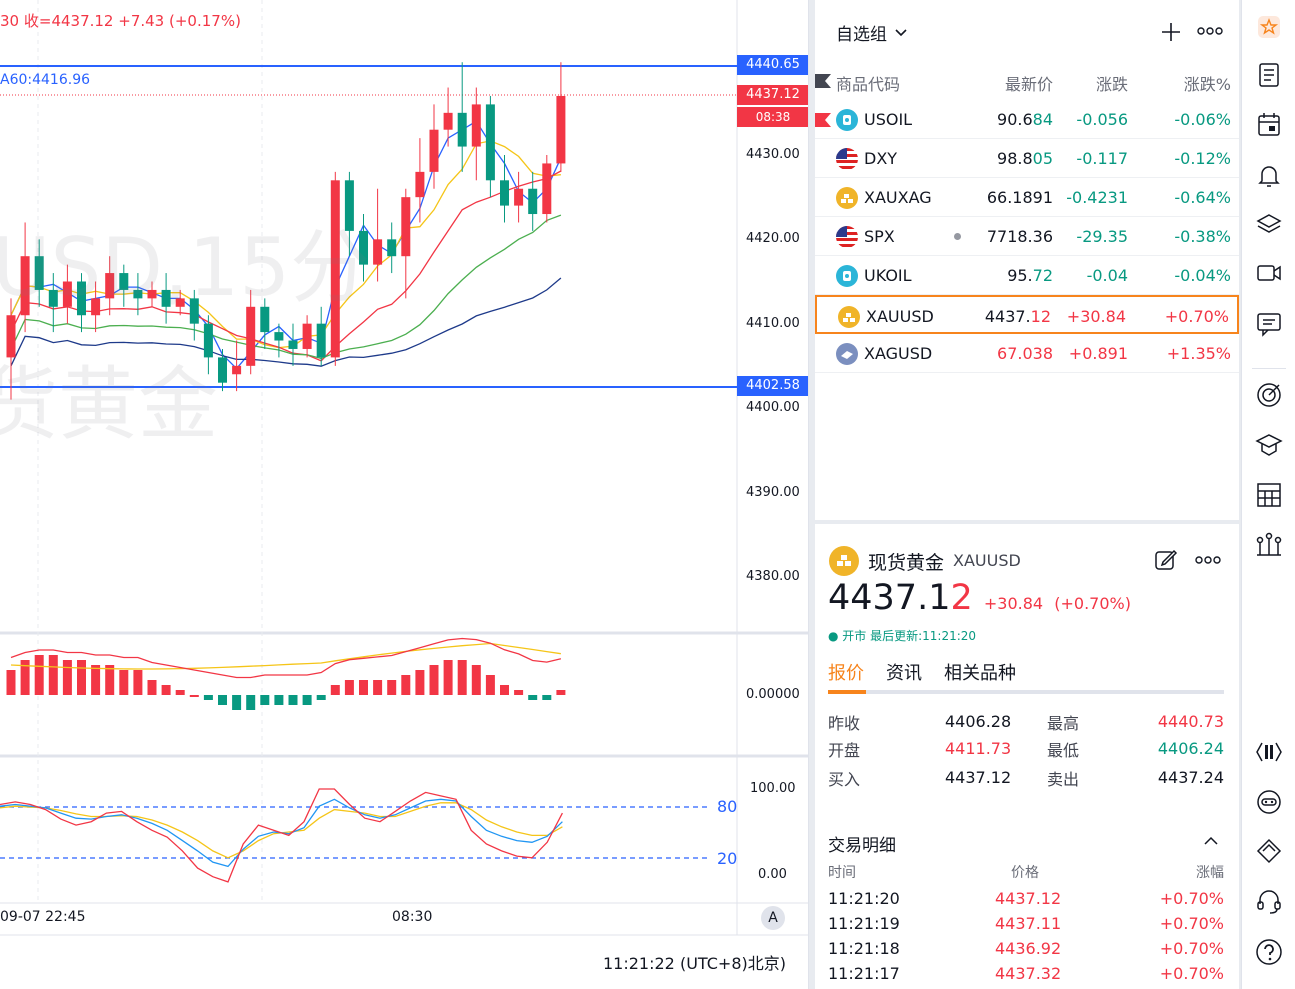 This screenshot has width=1295, height=989. Describe the element at coordinates (1111, 84) in the screenshot. I see `col-chg: 涨跌` at that location.